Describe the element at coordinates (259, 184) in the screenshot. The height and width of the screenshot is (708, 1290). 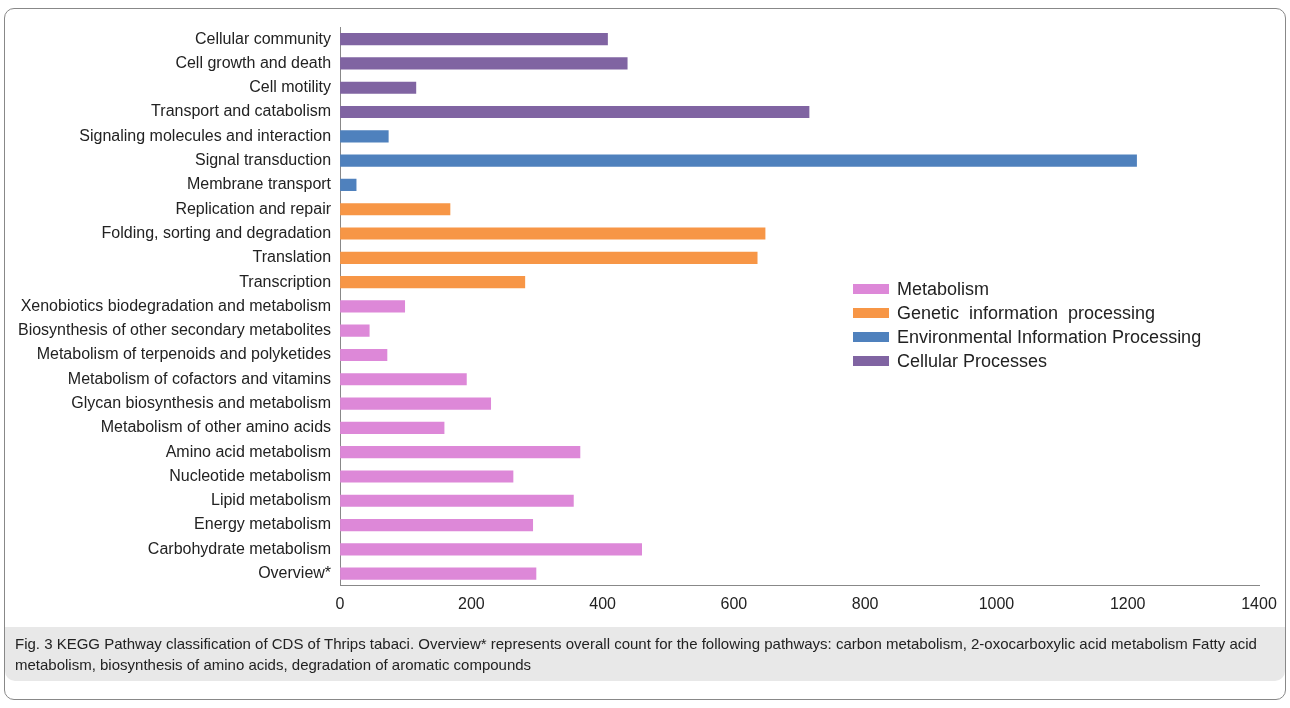
I see `y-tick-label: Membrane transport` at that location.